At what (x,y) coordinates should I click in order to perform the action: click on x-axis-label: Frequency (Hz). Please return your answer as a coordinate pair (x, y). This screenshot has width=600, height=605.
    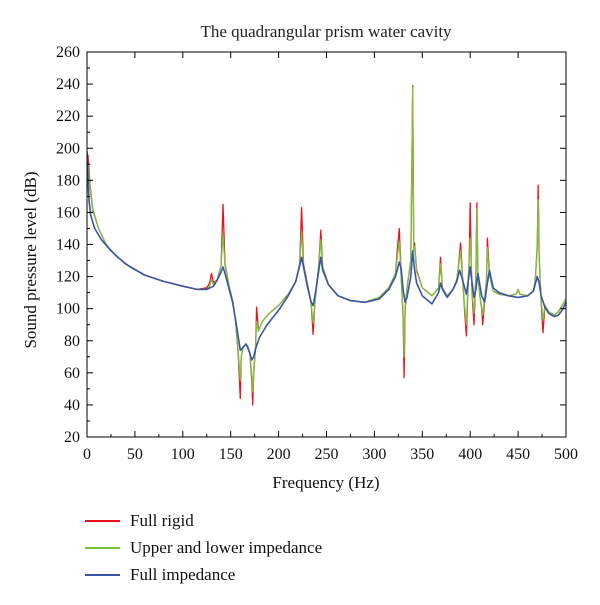
    Looking at the image, I should click on (325, 482).